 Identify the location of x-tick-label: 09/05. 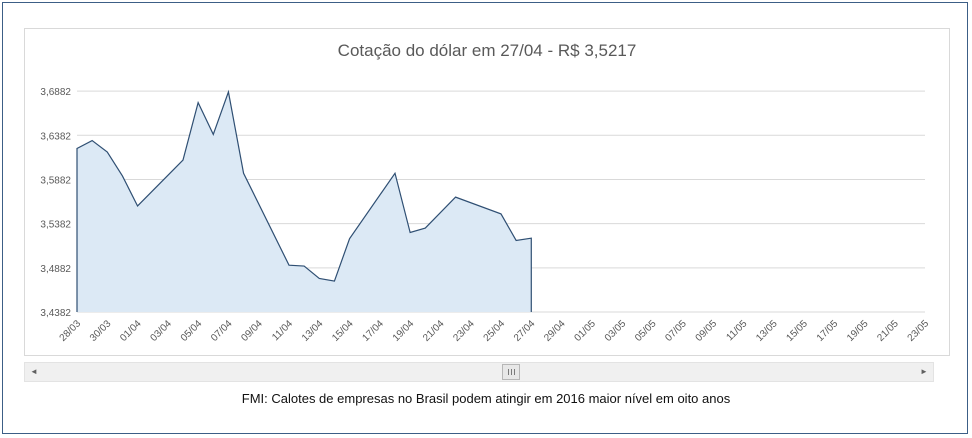
(707, 331).